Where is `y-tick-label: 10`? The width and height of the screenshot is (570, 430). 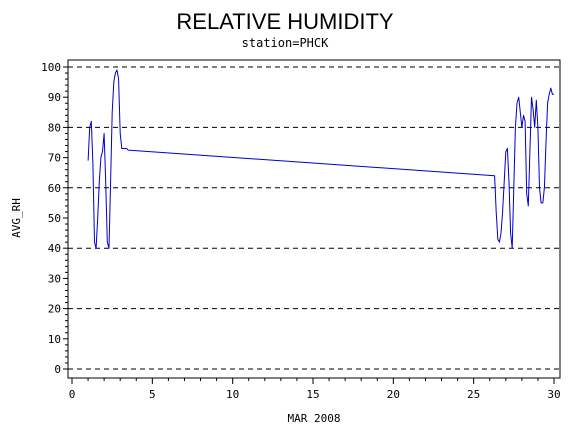
y-tick-label: 10 is located at coordinates (54, 339).